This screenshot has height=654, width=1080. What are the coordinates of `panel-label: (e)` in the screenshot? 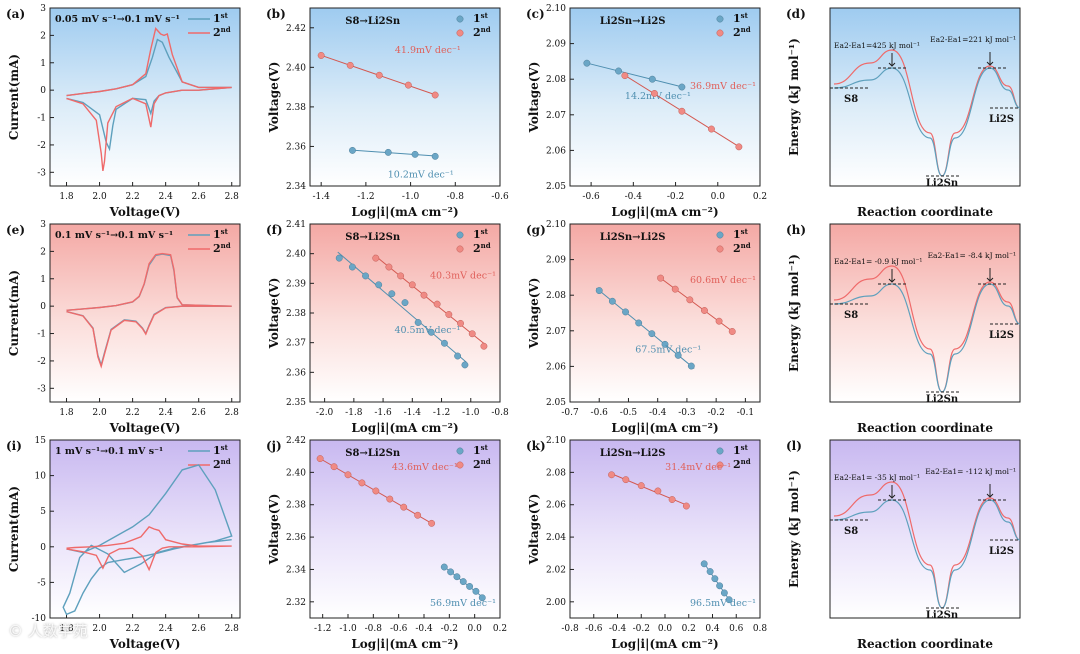 It's located at (15, 230).